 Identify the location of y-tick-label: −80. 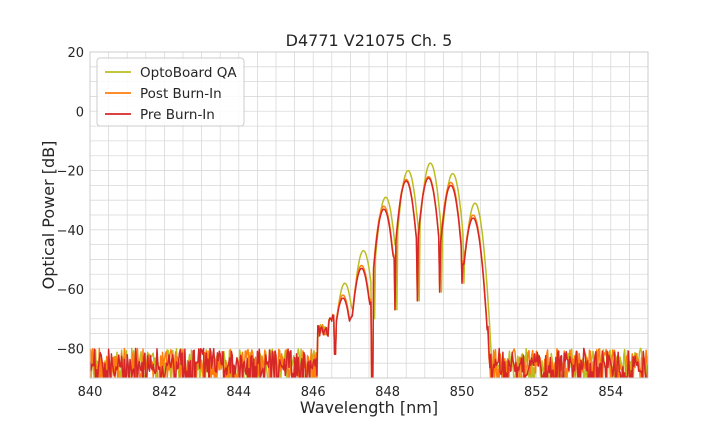
(70, 349).